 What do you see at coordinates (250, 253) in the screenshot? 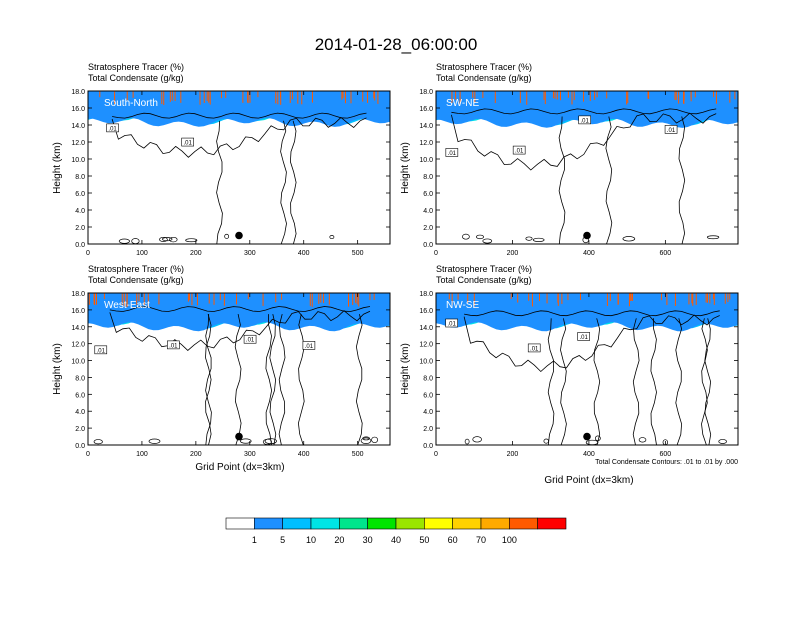
I see `x-tick-label: 300` at bounding box center [250, 253].